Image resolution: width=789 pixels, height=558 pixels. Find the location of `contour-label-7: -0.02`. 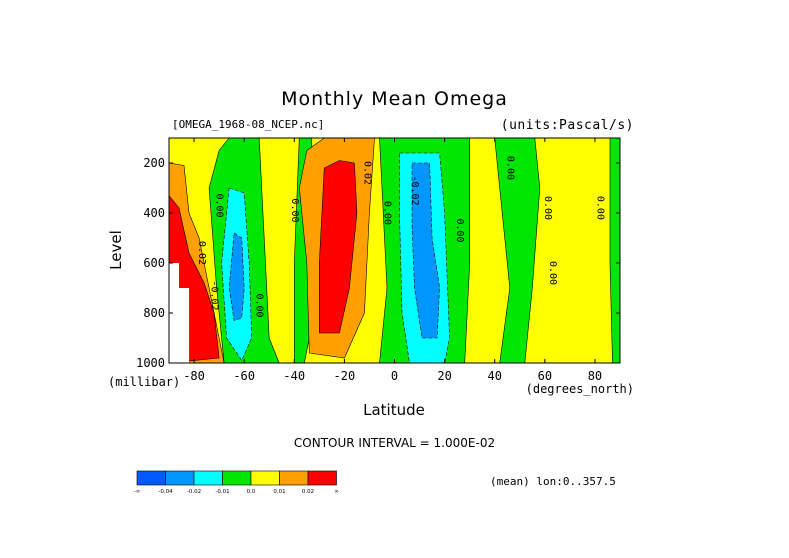

contour-label-7: -0.02 is located at coordinates (414, 190).